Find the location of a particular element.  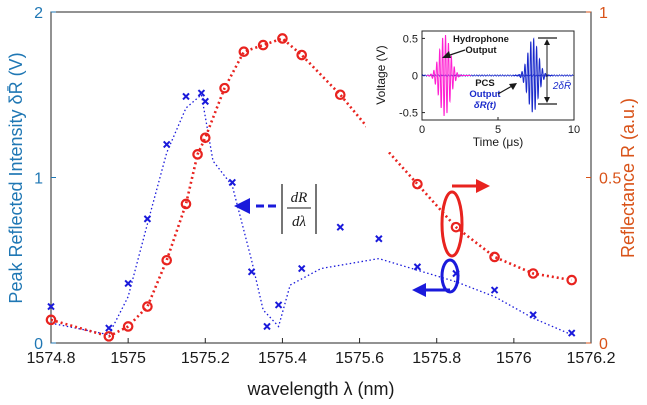

y-left-axis-title: Peak Reflected Intensity δR̄ (V) is located at coordinates (16, 177).